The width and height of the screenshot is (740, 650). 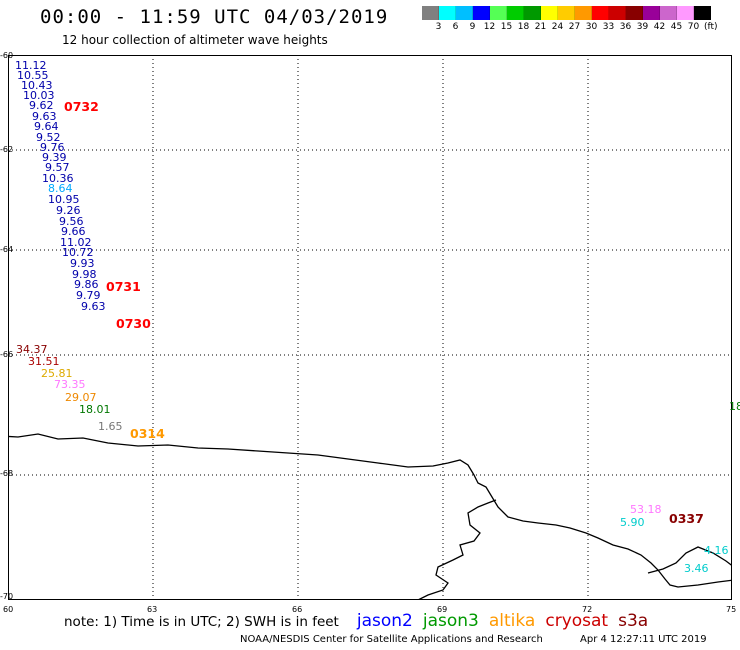 I want to click on legend-value-label: 42, so click(x=659, y=27).